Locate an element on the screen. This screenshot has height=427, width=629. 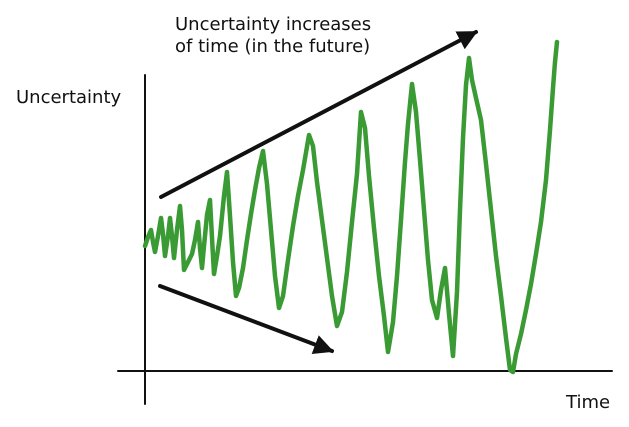
arrow-down-right-icon is located at coordinates (246, 319).